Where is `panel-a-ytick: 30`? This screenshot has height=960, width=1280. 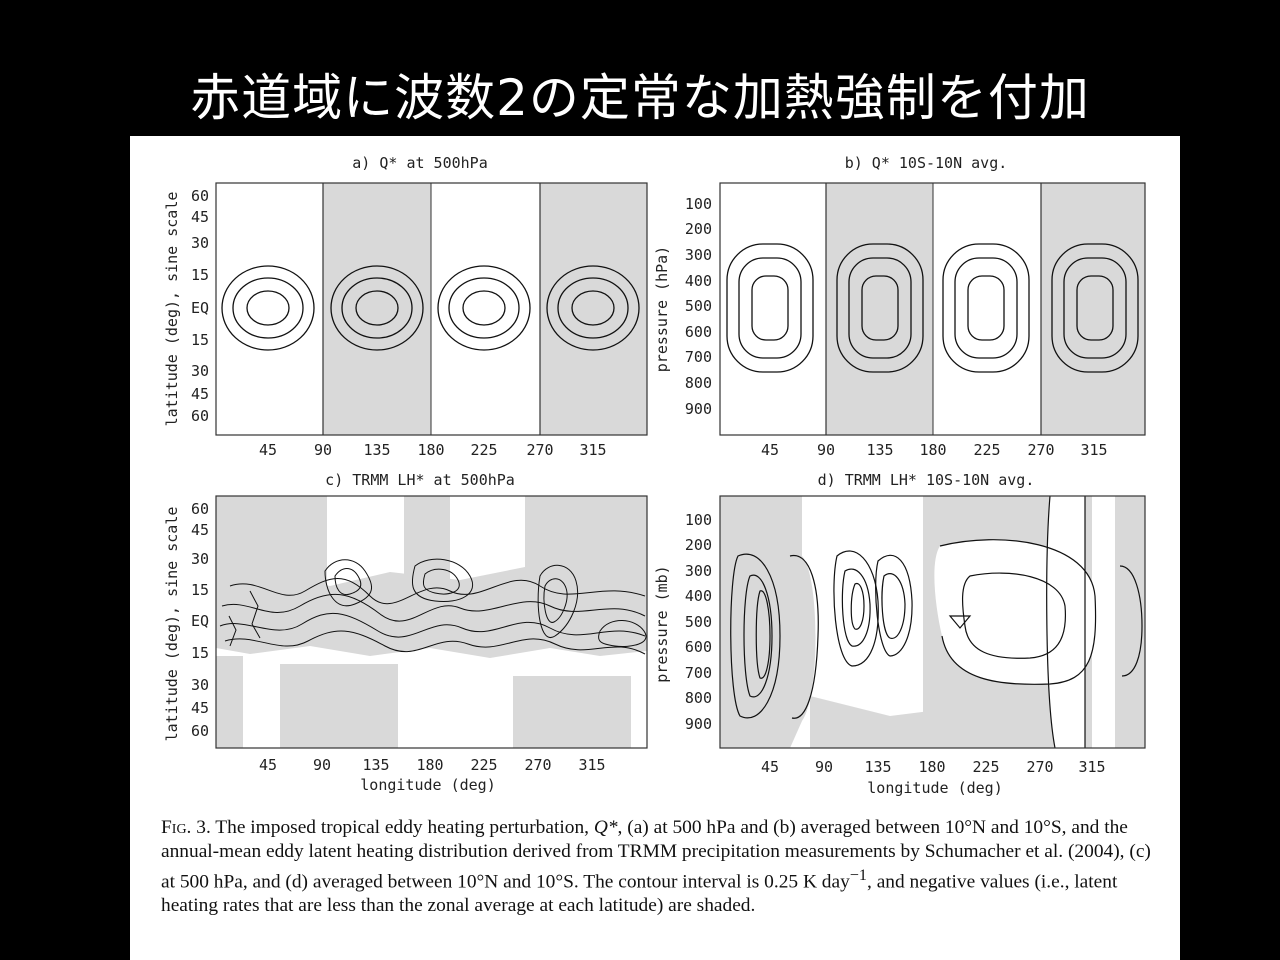
panel-a-ytick: 30 is located at coordinates (200, 371).